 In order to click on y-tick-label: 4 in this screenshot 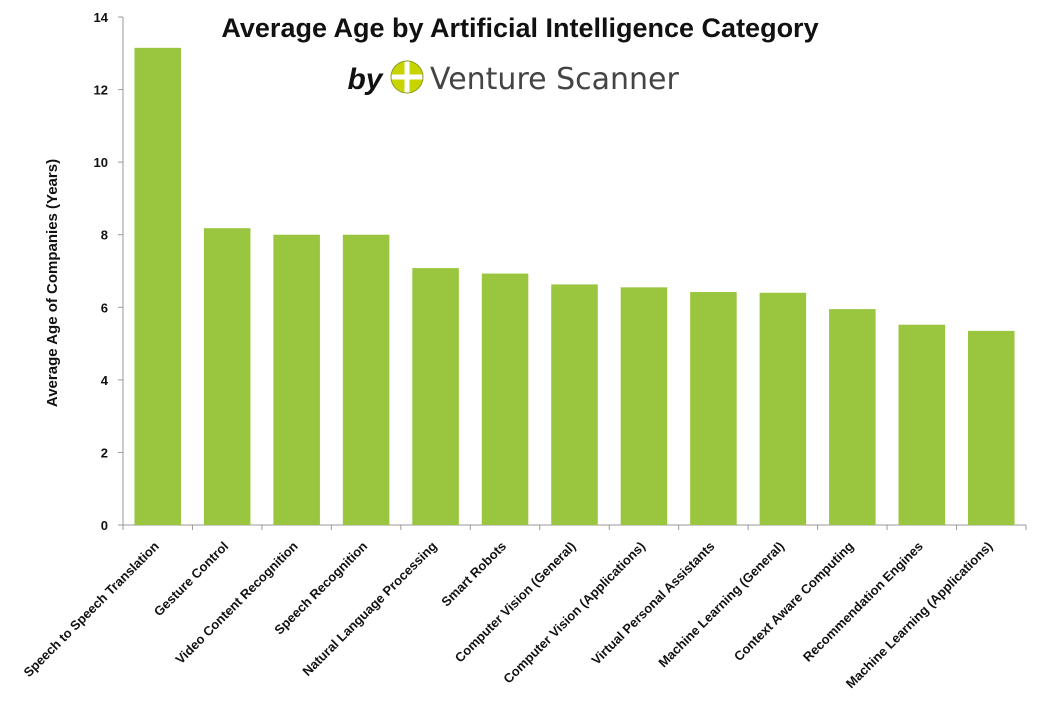, I will do `click(105, 380)`.